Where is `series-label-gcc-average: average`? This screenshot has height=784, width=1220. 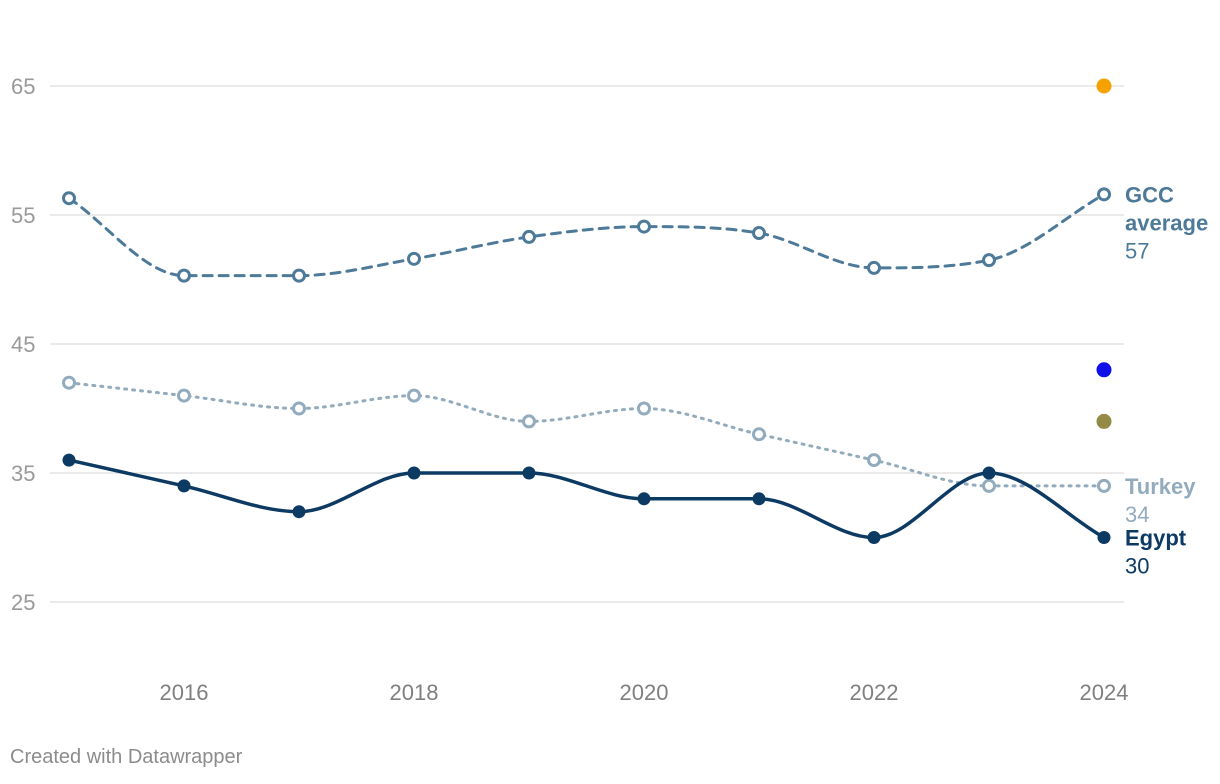 series-label-gcc-average: average is located at coordinates (1166, 222).